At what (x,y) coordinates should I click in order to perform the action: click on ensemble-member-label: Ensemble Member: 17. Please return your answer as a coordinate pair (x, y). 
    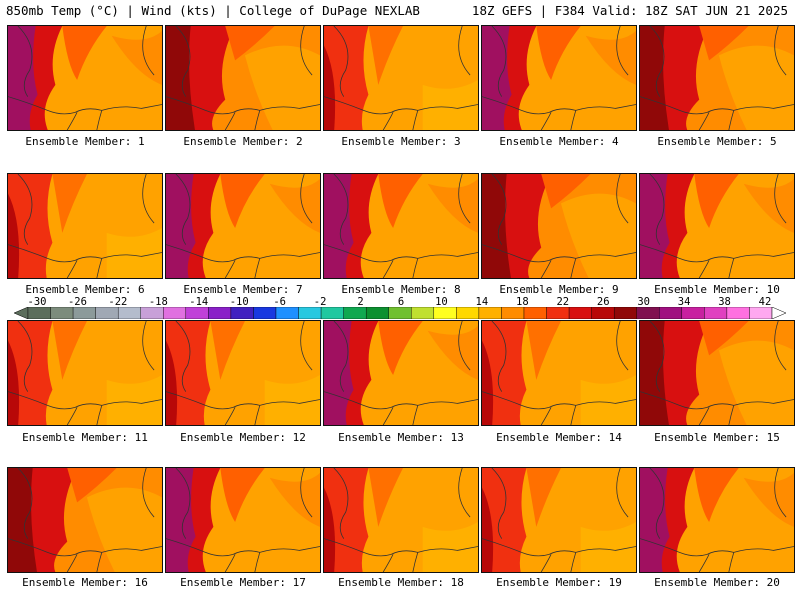
    Looking at the image, I should click on (243, 582).